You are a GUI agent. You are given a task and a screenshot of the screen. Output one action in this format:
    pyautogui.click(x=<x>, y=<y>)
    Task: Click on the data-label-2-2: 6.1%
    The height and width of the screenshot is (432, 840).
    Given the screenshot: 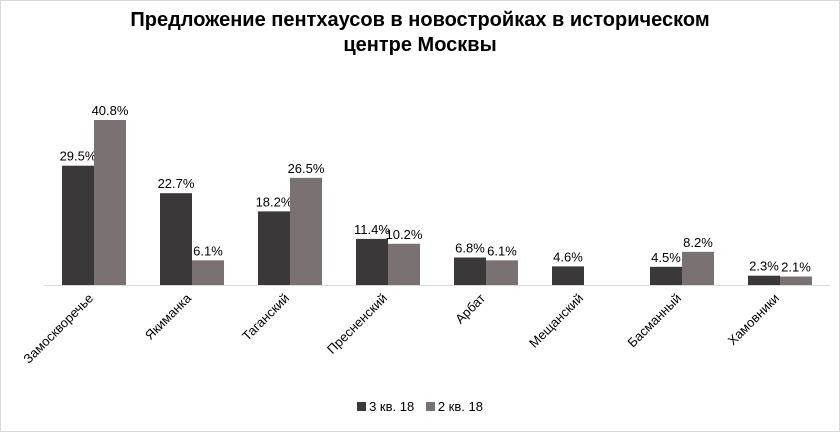 What is the action you would take?
    pyautogui.click(x=208, y=250)
    